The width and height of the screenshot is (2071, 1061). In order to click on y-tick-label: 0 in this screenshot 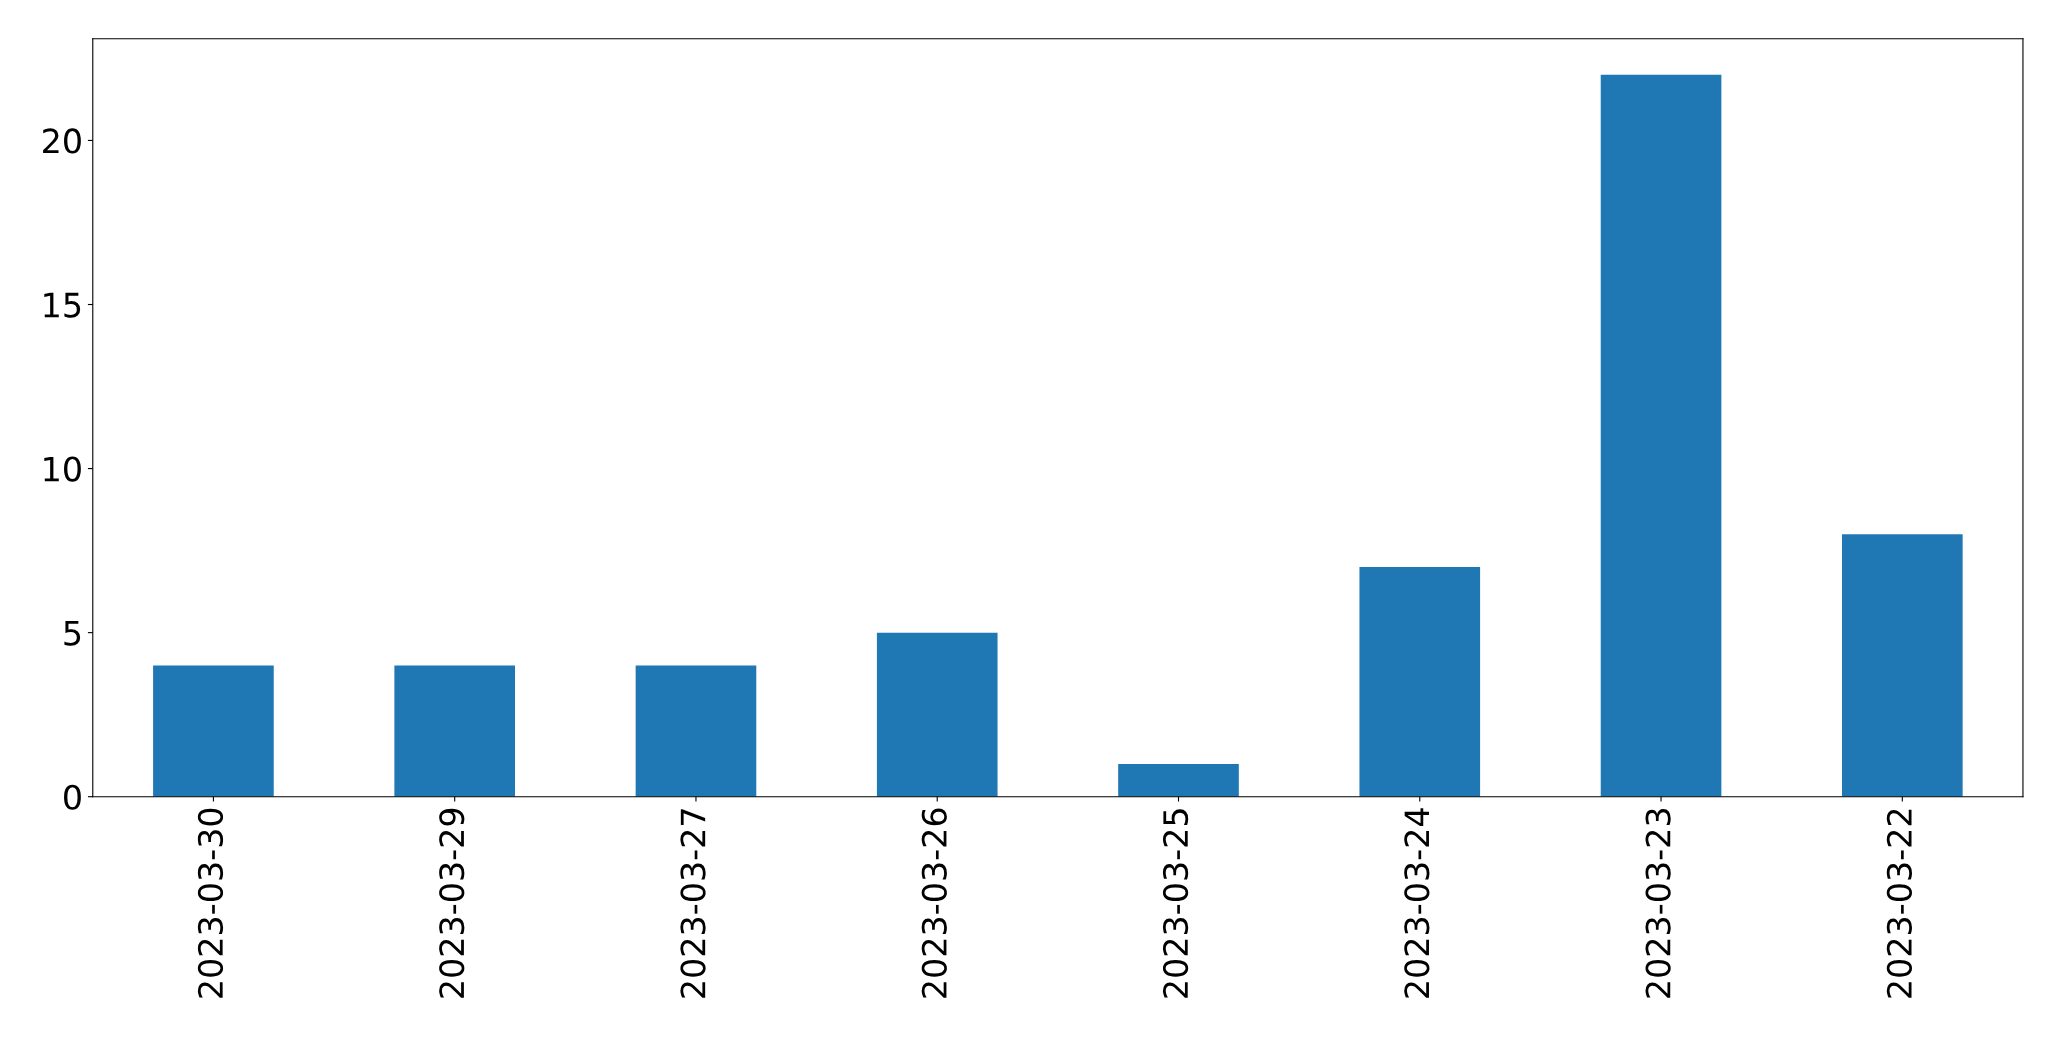, I will do `click(72, 797)`.